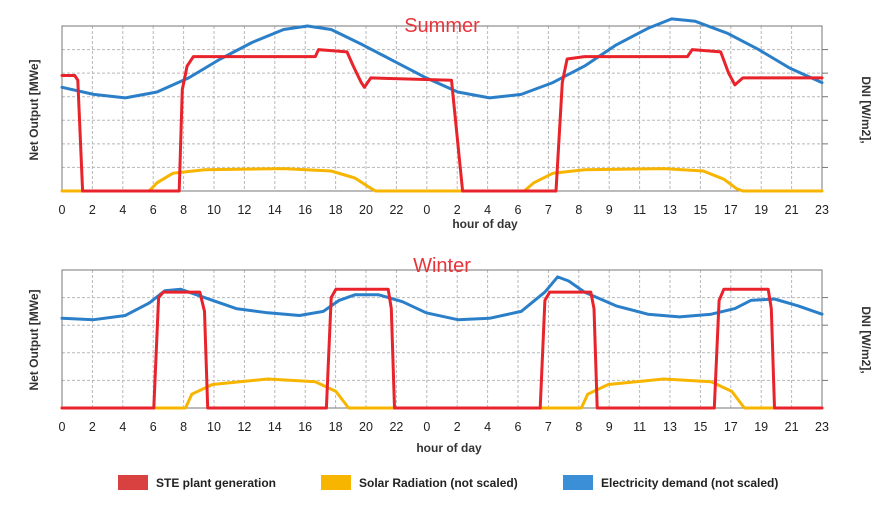  I want to click on summer-x-tick-label: 9, so click(609, 210).